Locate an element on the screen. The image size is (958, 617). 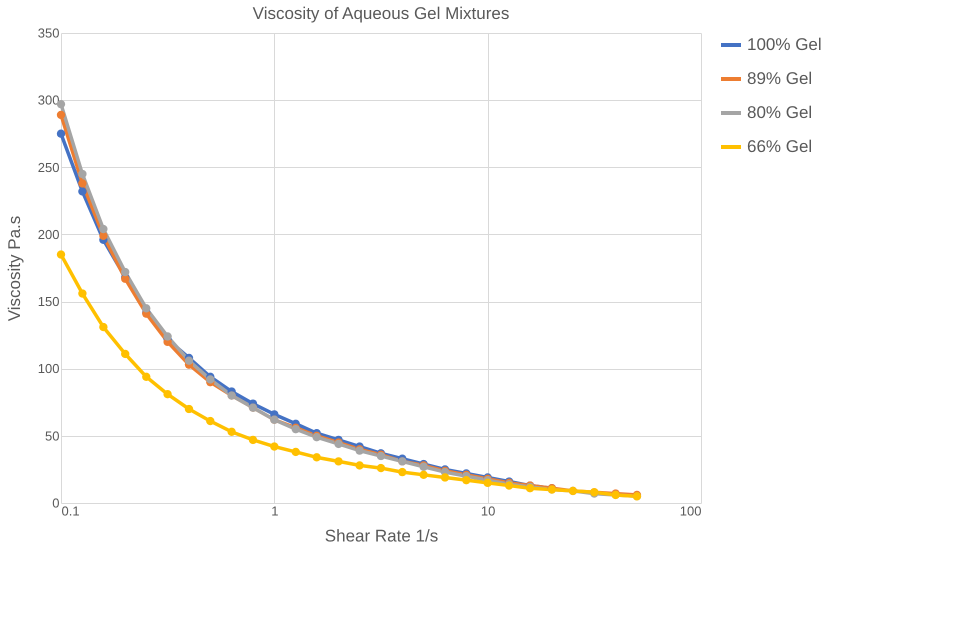
y-tick-label: 50 is located at coordinates (52, 436).